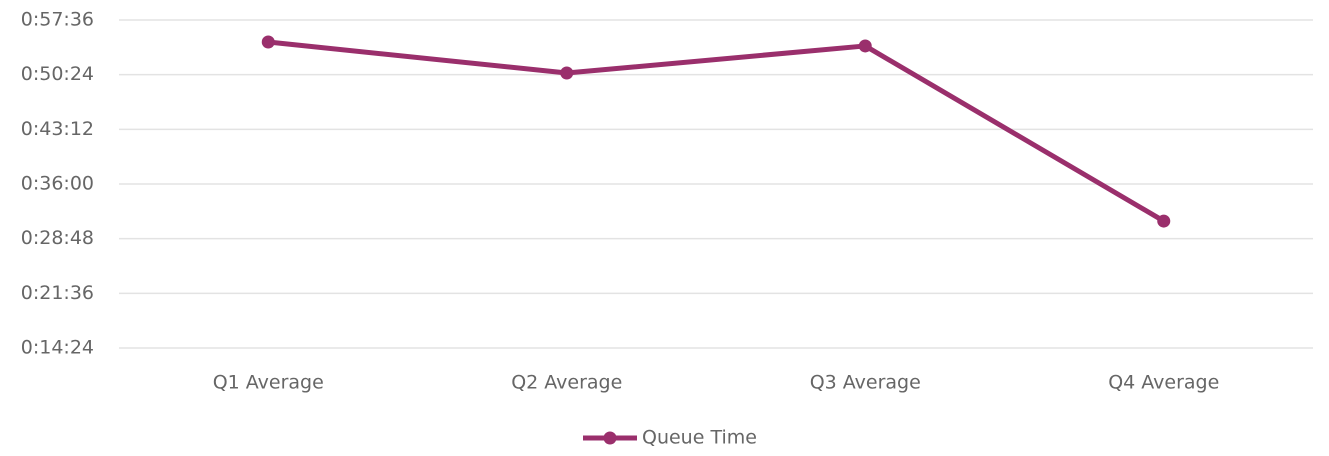 Image resolution: width=1329 pixels, height=456 pixels. Describe the element at coordinates (268, 383) in the screenshot. I see `x-tick-label: Q1 Average` at that location.